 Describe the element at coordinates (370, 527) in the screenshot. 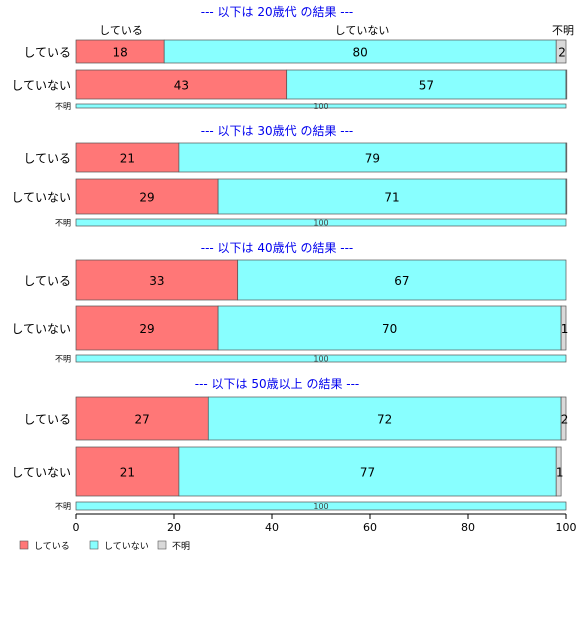

I see `x-tick-label: 60` at that location.